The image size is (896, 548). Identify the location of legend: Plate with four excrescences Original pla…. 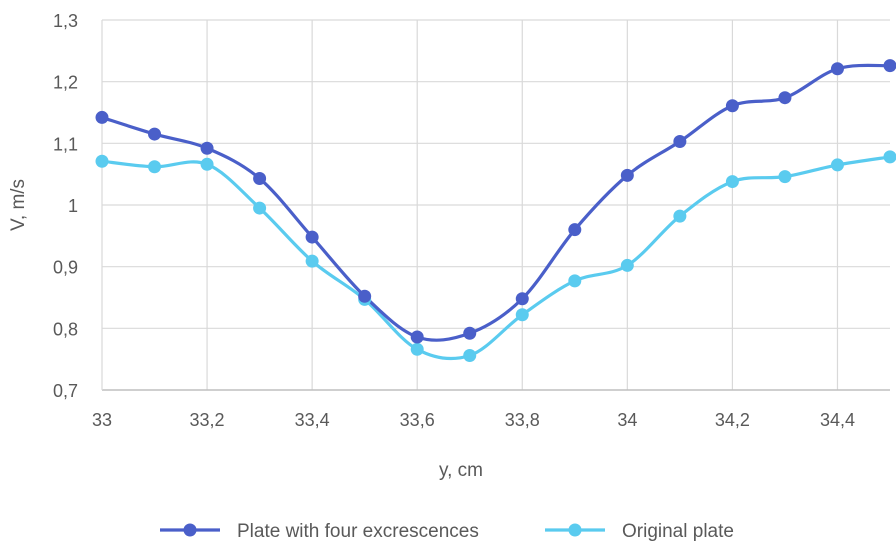
(447, 531).